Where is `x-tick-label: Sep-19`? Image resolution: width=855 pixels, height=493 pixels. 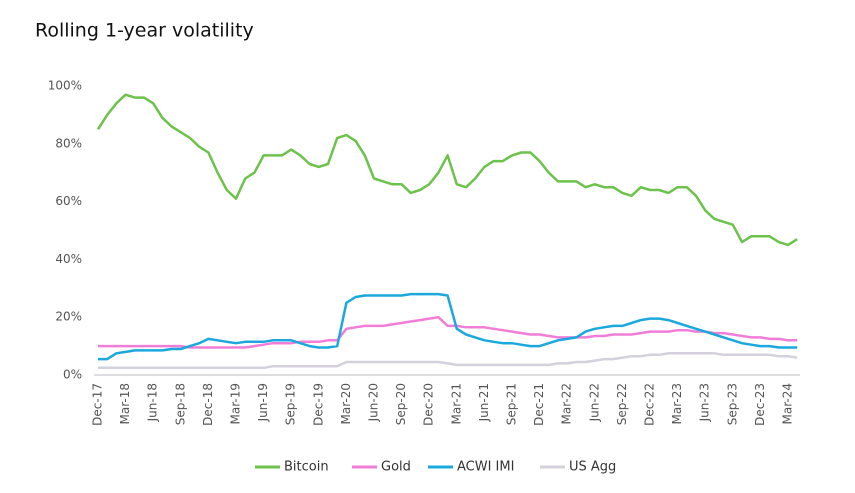
x-tick-label: Sep-19 is located at coordinates (291, 404).